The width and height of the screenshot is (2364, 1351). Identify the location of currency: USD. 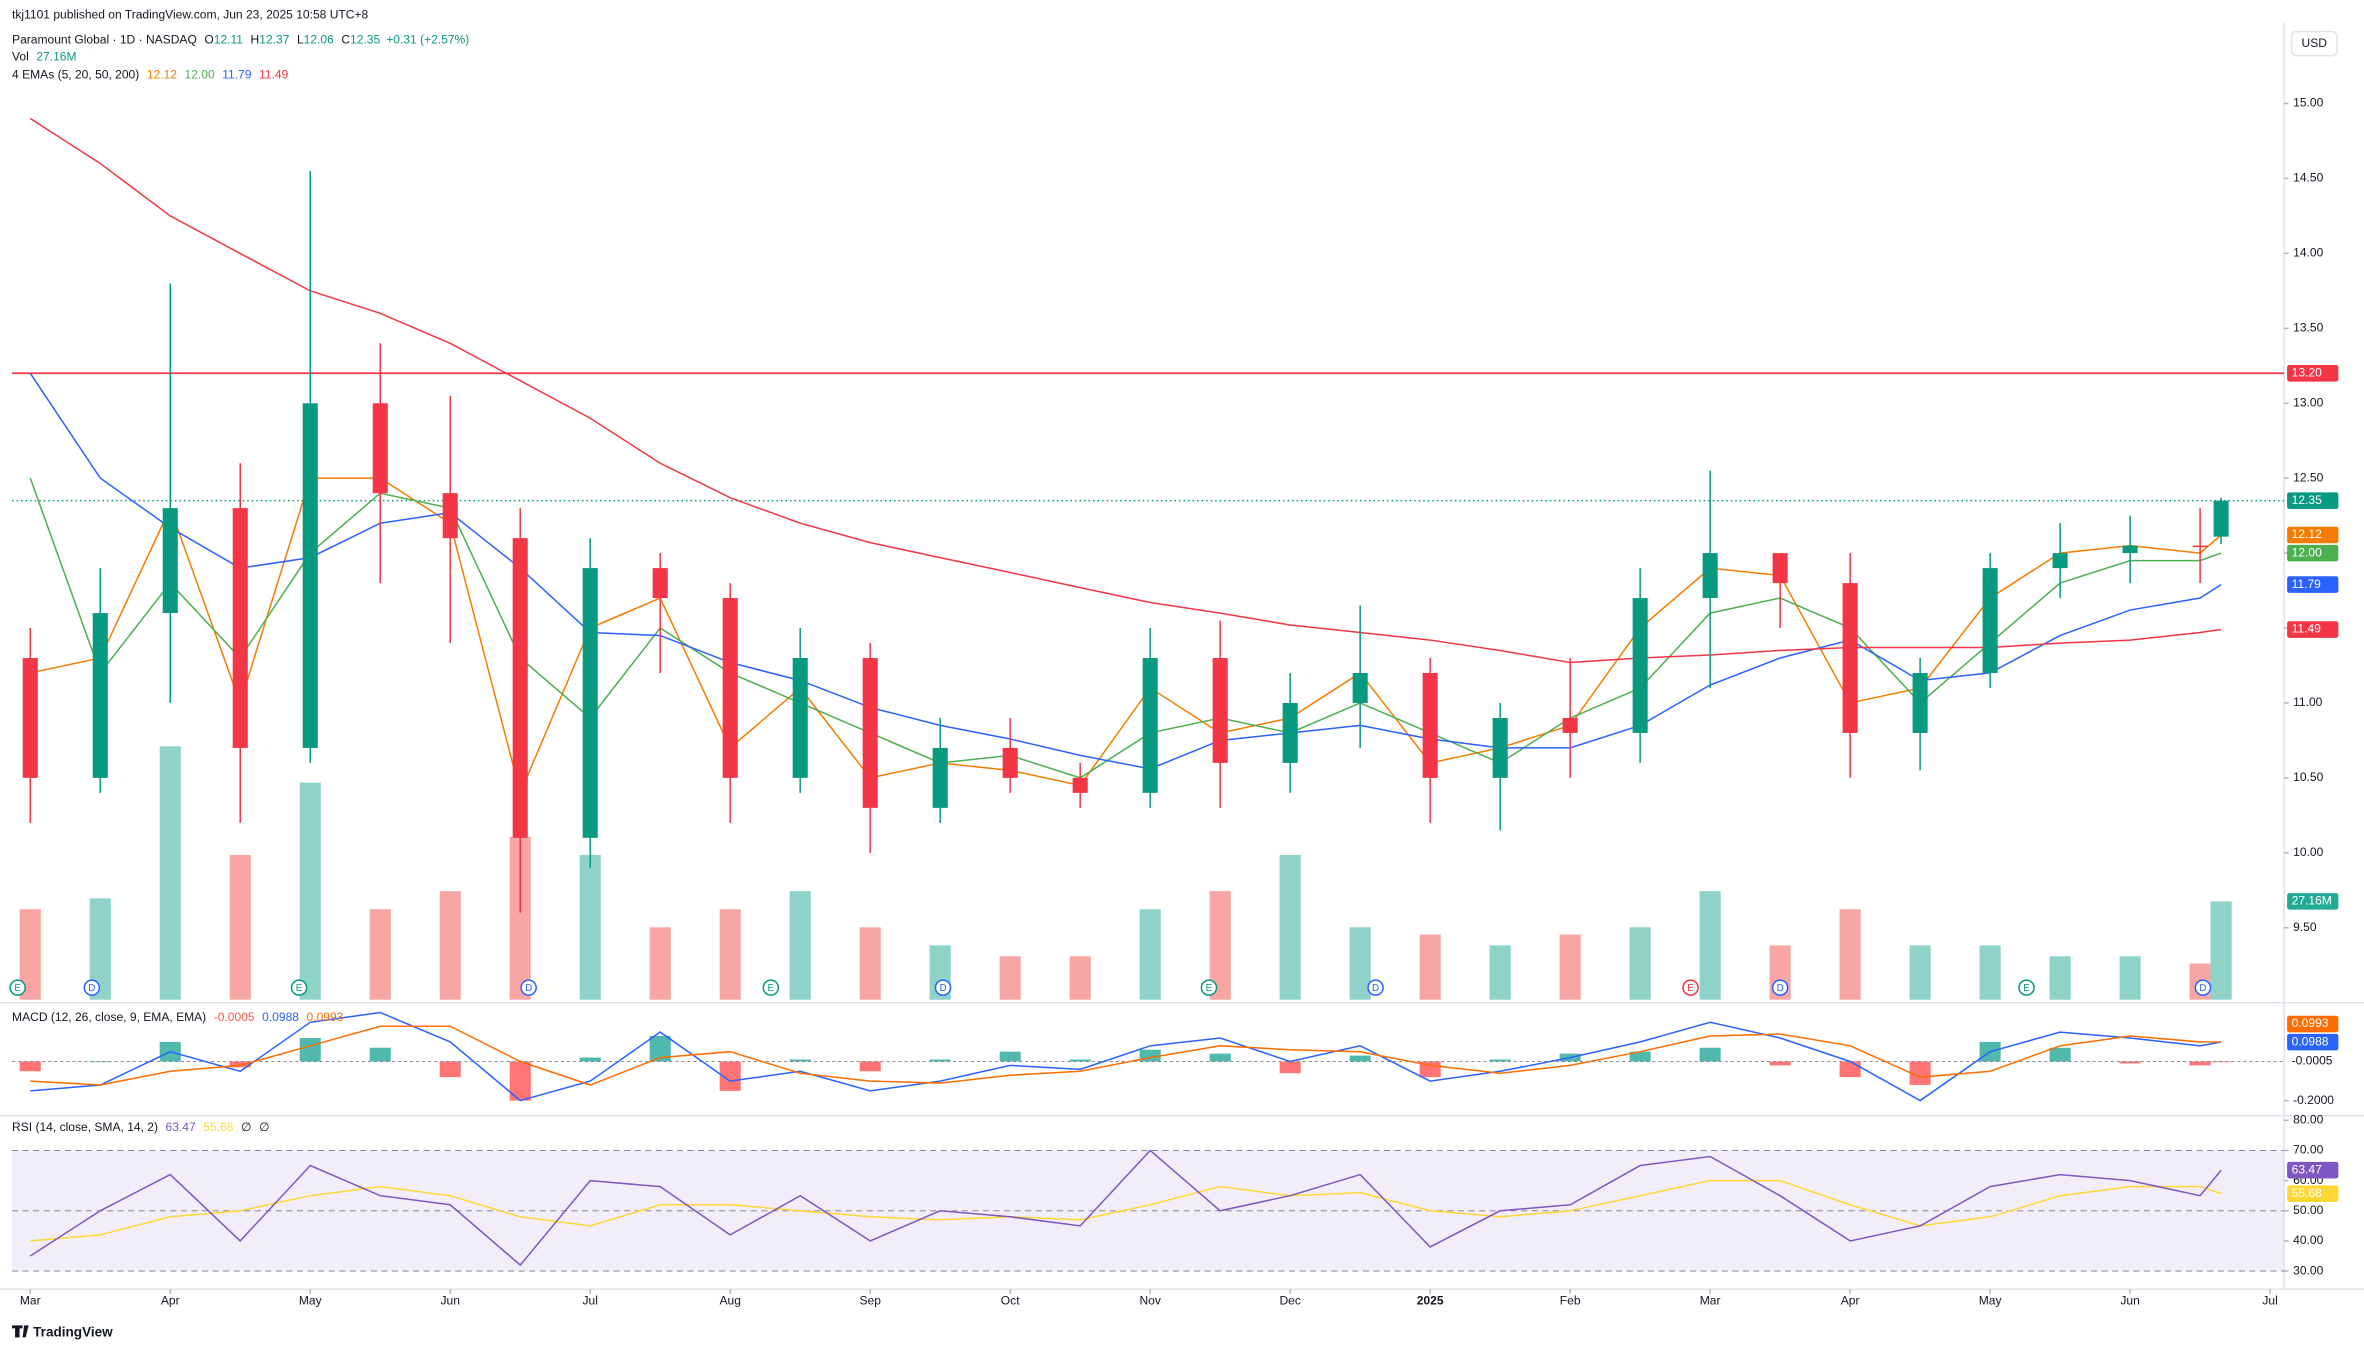
(2315, 43).